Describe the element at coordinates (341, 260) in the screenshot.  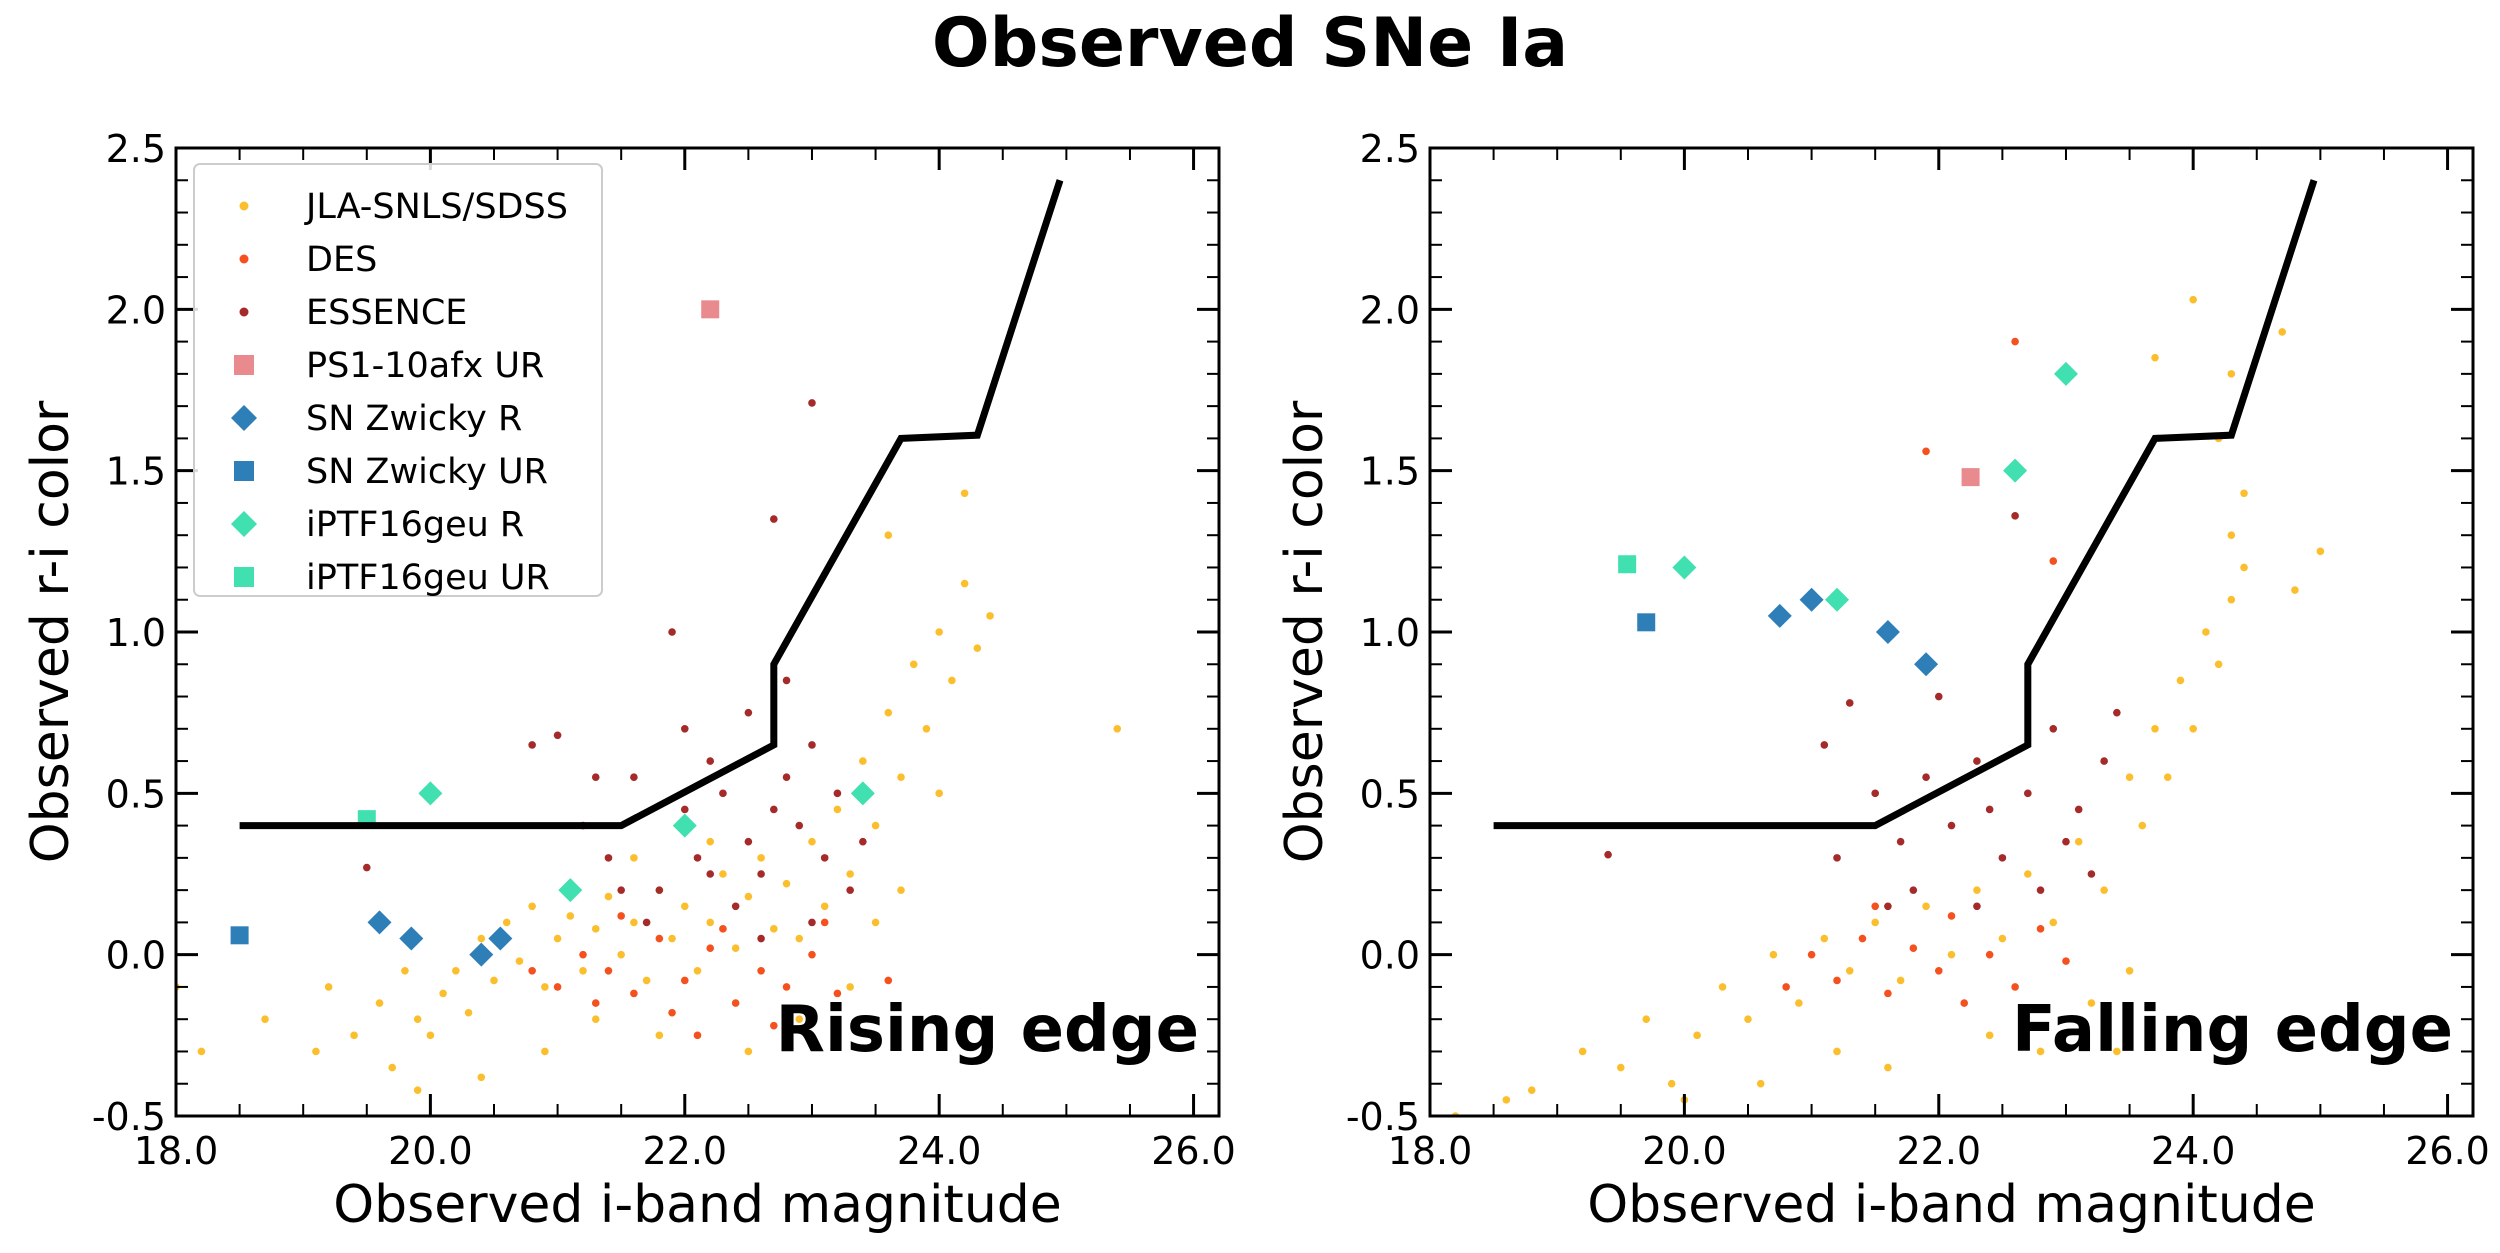
I see `legend-label: DES` at that location.